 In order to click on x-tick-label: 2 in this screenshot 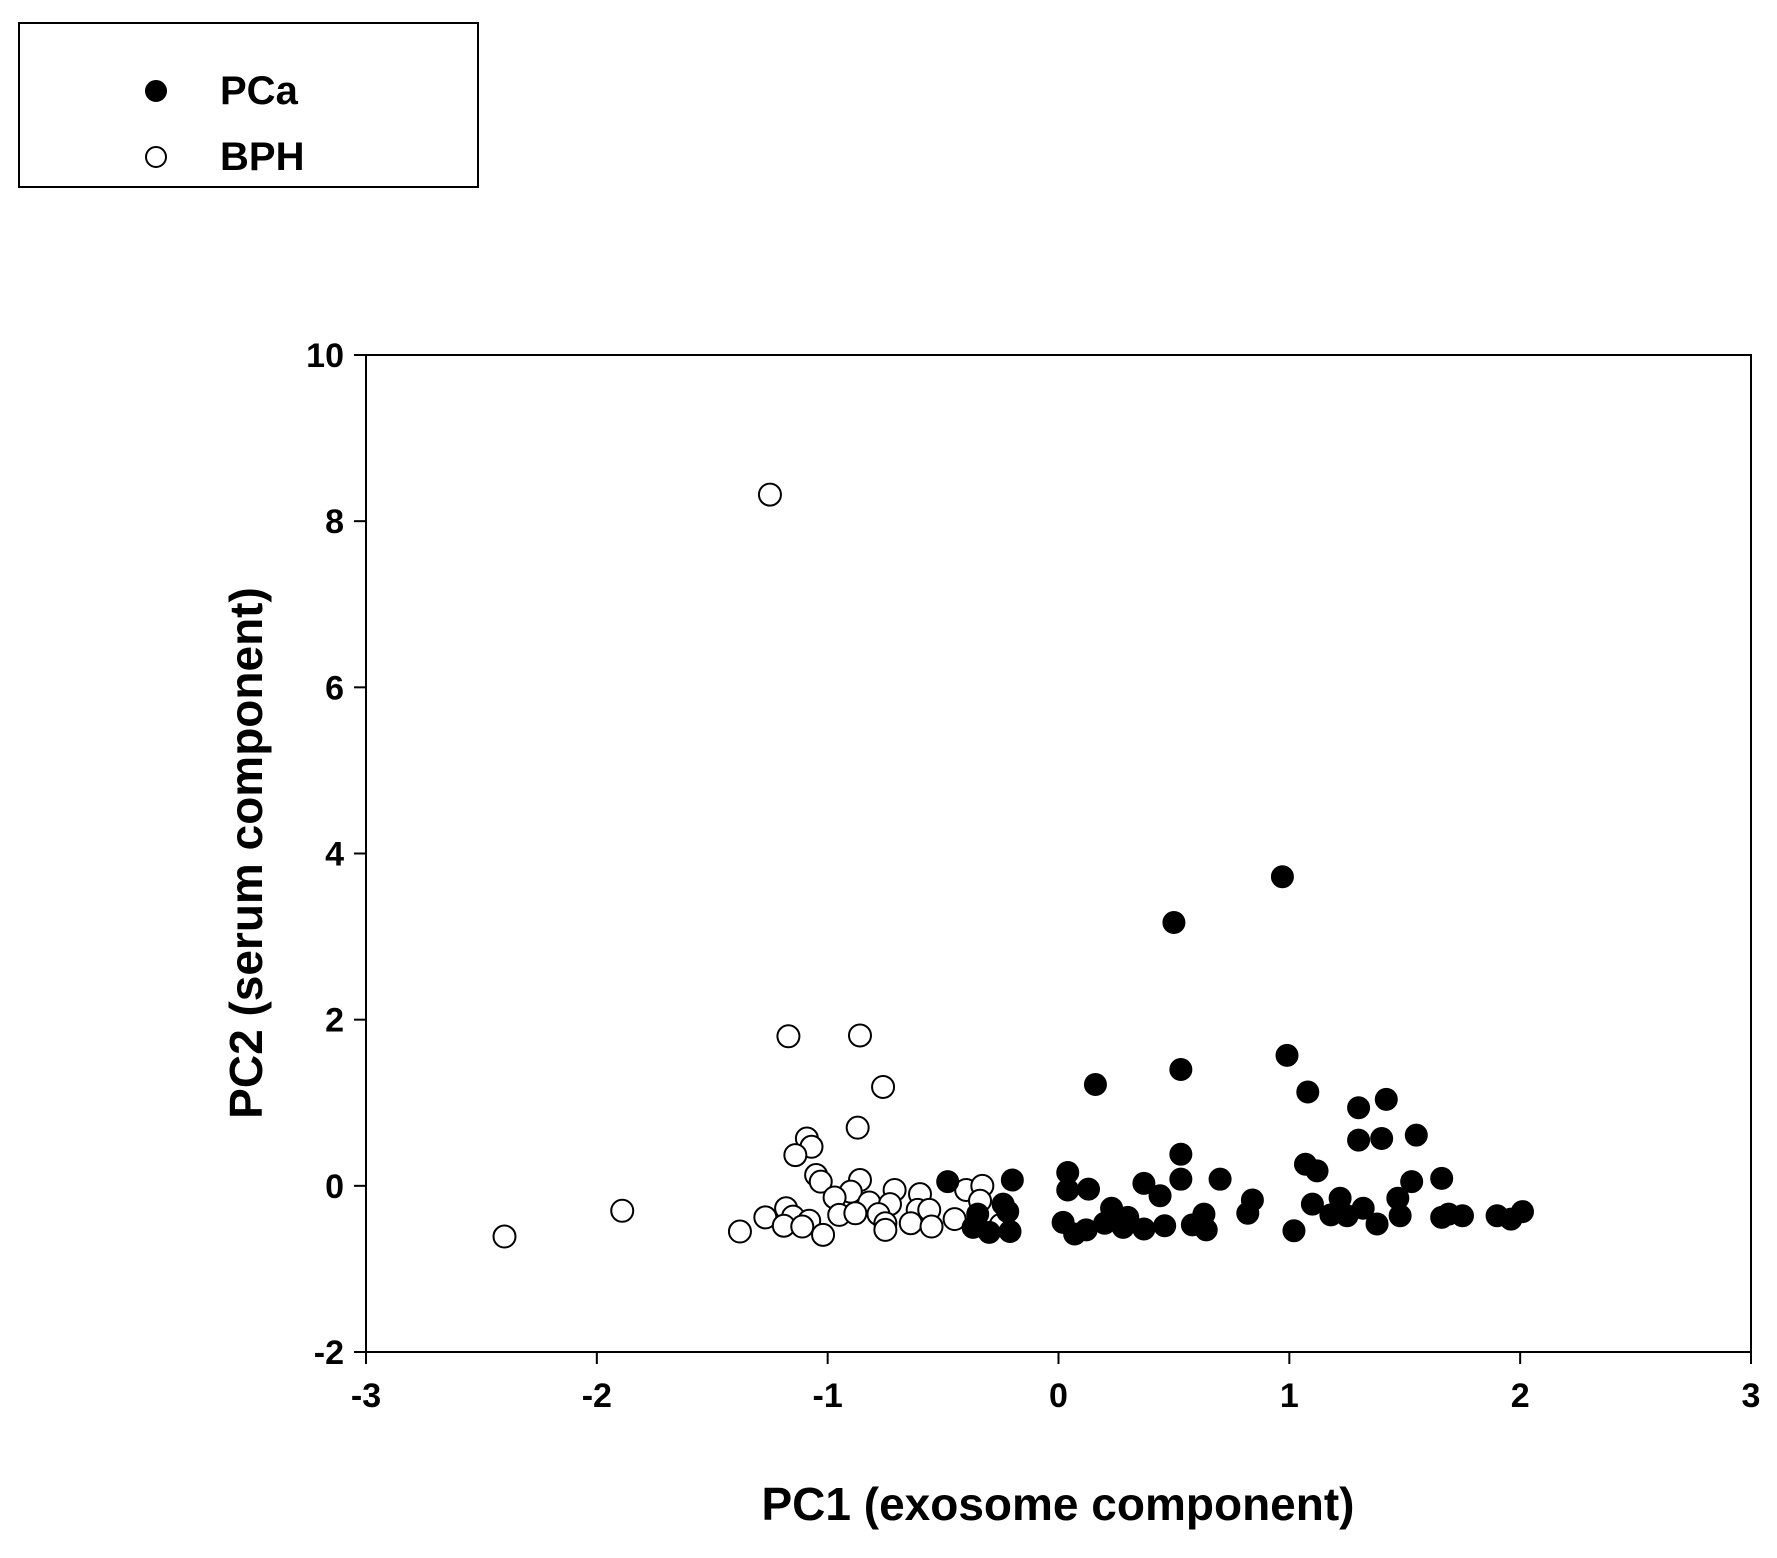, I will do `click(1520, 1396)`.